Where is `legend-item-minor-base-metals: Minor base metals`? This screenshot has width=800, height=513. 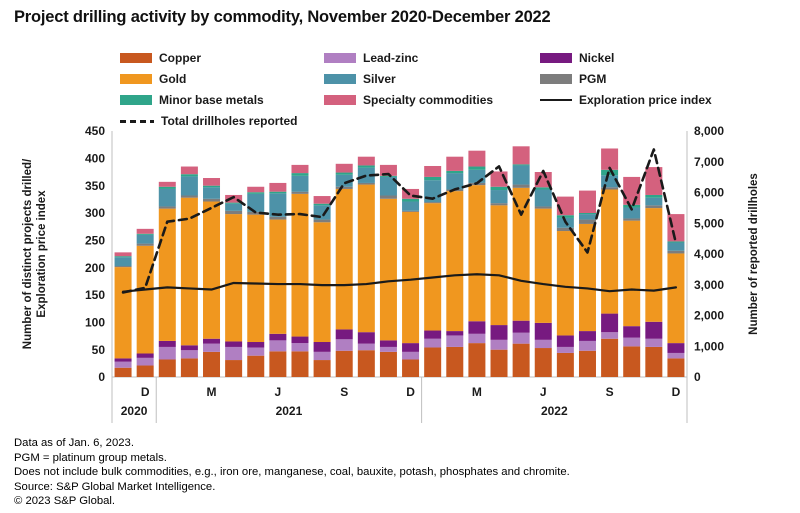
legend-item-minor-base-metals: Minor base metals is located at coordinates (192, 100).